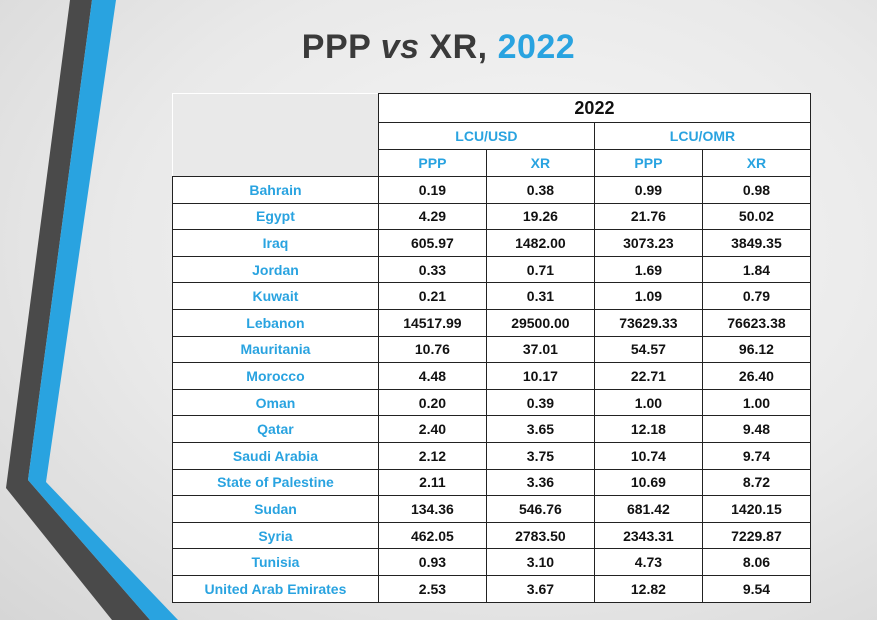 This screenshot has width=877, height=620. What do you see at coordinates (756, 562) in the screenshot?
I see `omr-xr-cell: 8.06` at bounding box center [756, 562].